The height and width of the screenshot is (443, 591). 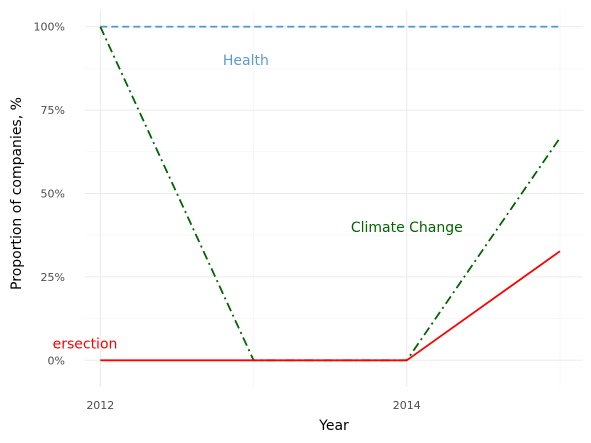 I want to click on y-tick-label: 100%, so click(x=49, y=27).